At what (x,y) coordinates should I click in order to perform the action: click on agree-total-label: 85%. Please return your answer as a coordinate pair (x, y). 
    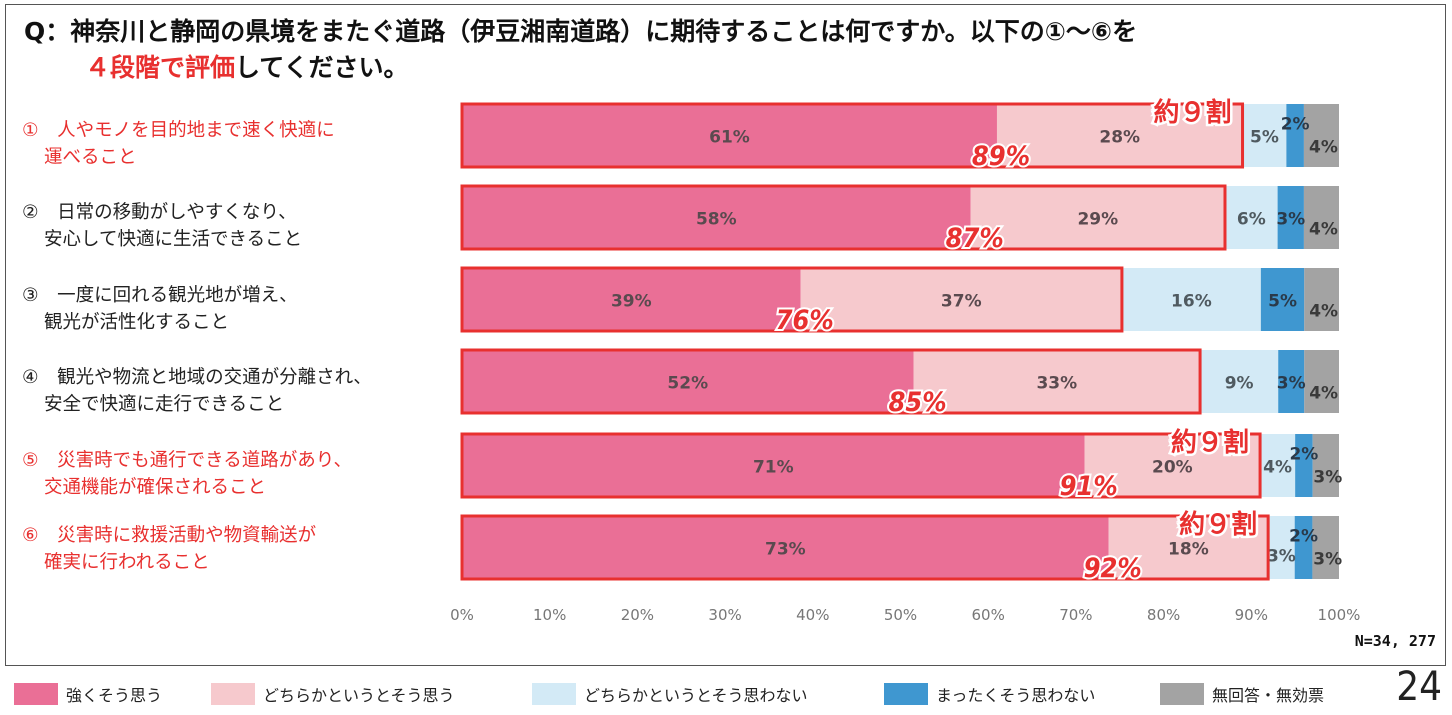
    Looking at the image, I should click on (917, 402).